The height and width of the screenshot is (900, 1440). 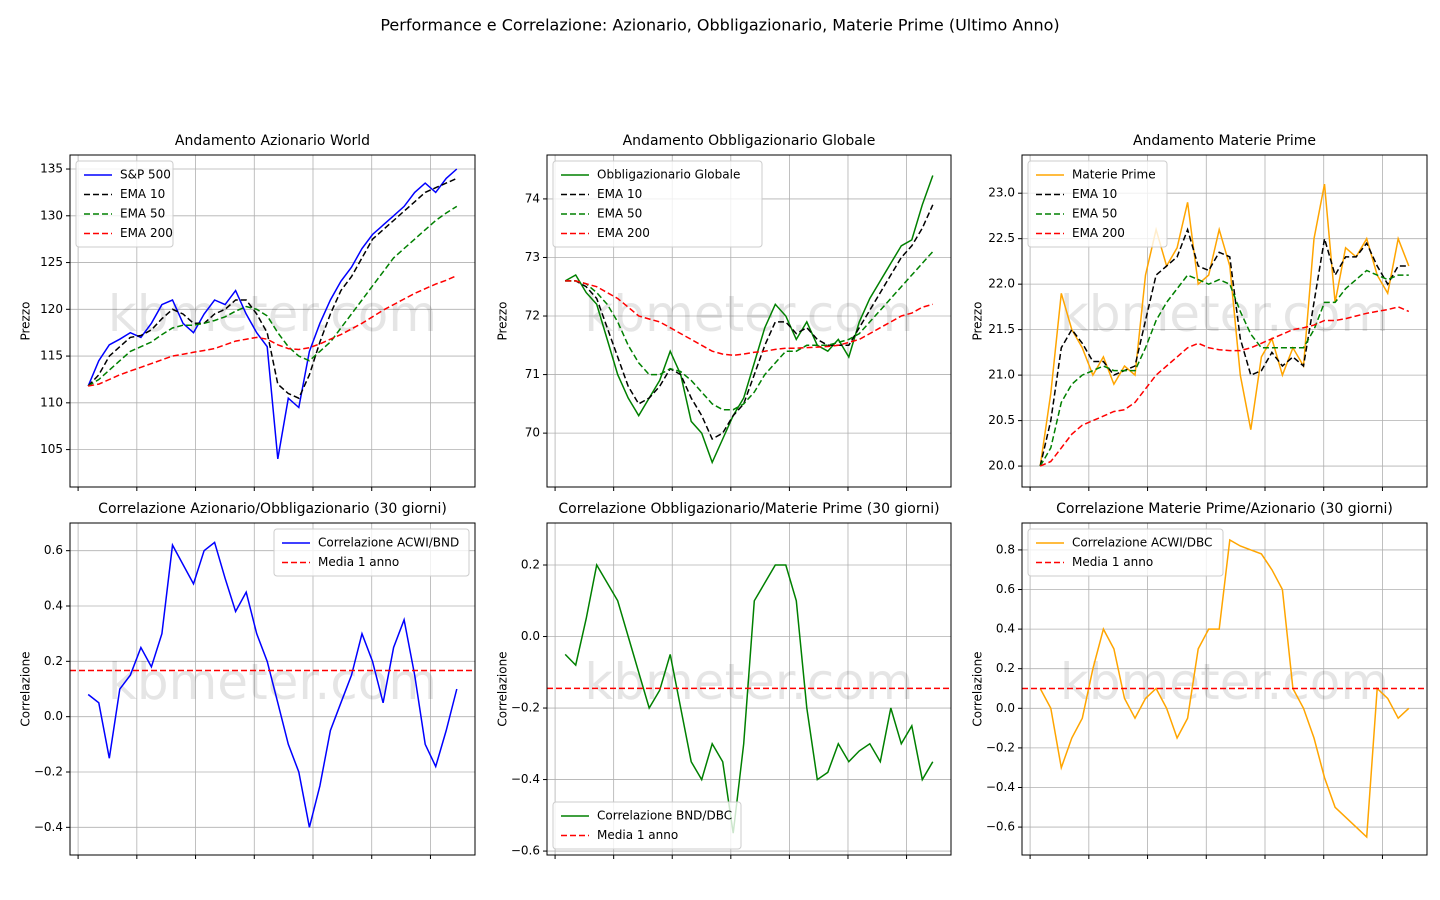 What do you see at coordinates (145, 175) in the screenshot?
I see `legend-label: S&P 500` at bounding box center [145, 175].